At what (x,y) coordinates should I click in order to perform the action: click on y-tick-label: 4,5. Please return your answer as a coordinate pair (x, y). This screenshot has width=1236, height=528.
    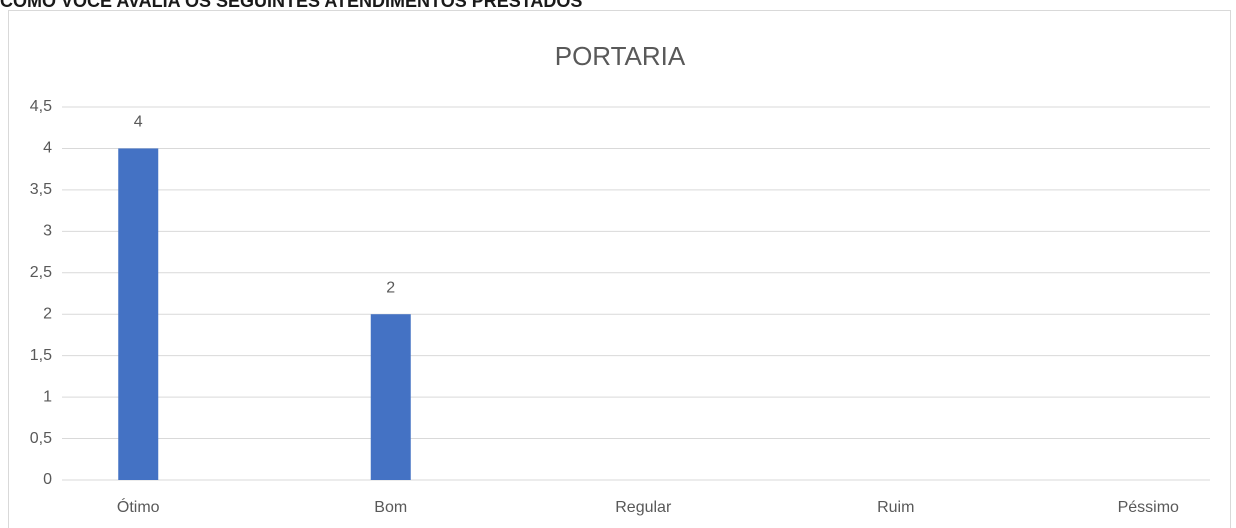
    Looking at the image, I should click on (41, 106).